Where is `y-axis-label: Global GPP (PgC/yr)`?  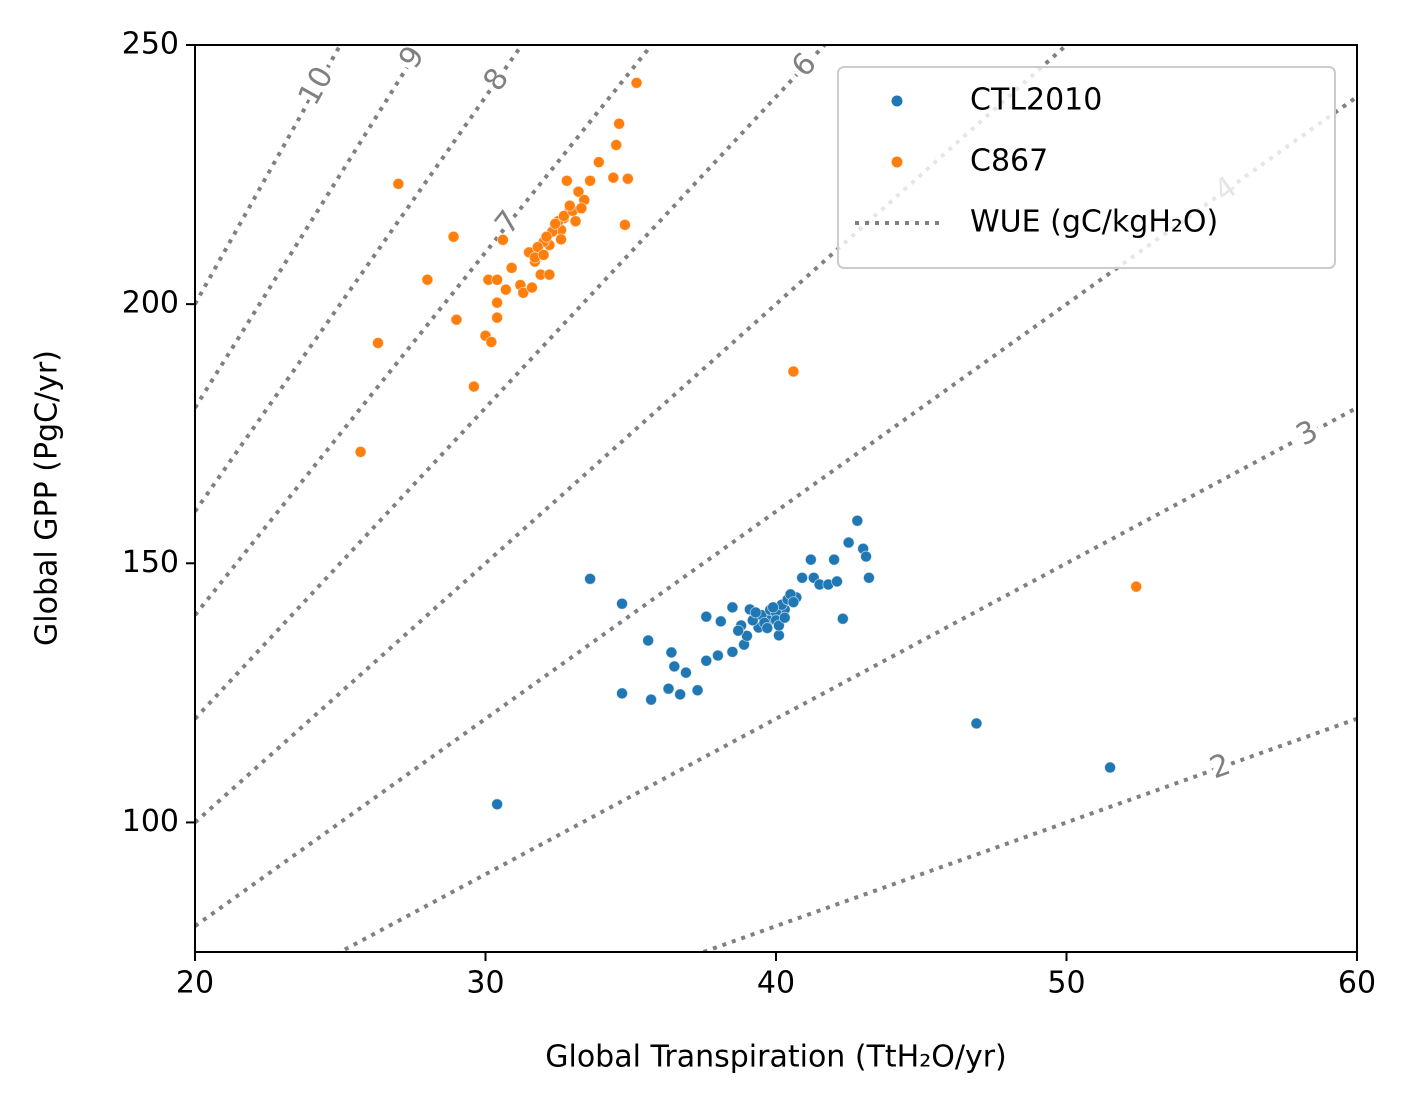
y-axis-label: Global GPP (PgC/yr) is located at coordinates (47, 498).